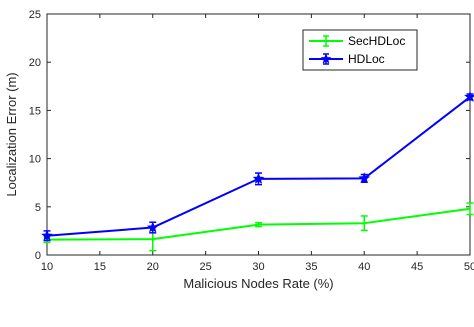 The image size is (474, 327). What do you see at coordinates (153, 267) in the screenshot?
I see `x-tick-label: 20` at bounding box center [153, 267].